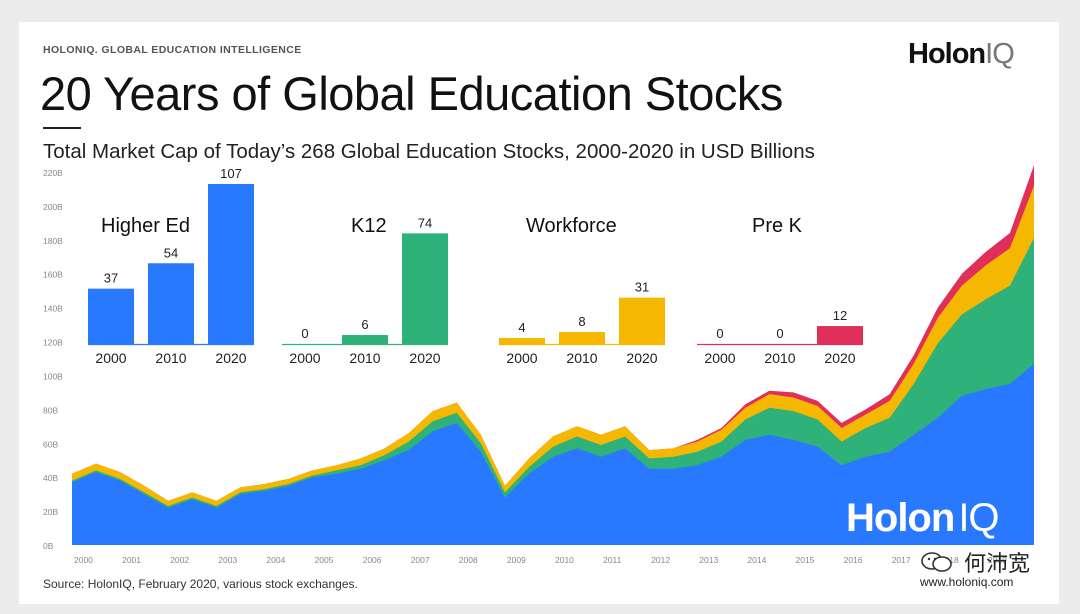 This screenshot has height=614, width=1080. I want to click on x-tick-label: 2003, so click(227, 560).